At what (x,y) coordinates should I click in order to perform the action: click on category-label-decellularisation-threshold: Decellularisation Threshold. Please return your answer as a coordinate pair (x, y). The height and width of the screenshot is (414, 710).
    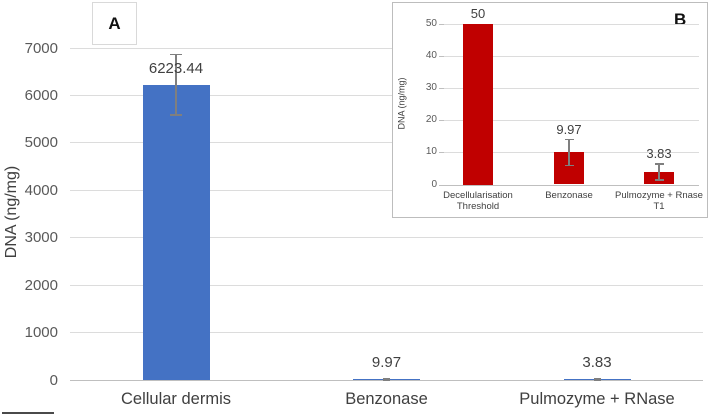
    Looking at the image, I should click on (478, 201).